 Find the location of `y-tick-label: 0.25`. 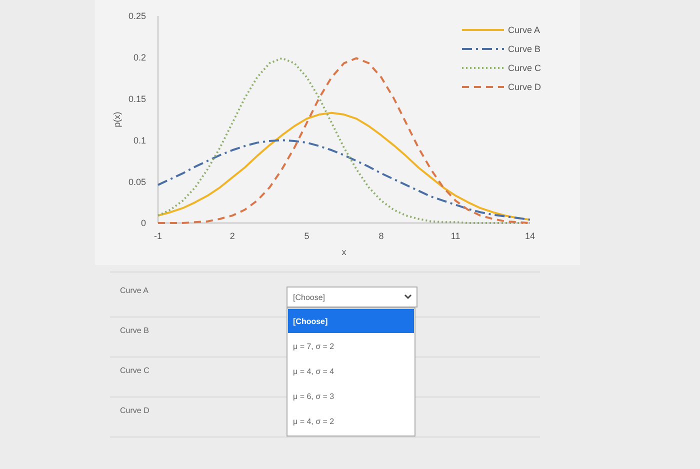

y-tick-label: 0.25 is located at coordinates (137, 16).